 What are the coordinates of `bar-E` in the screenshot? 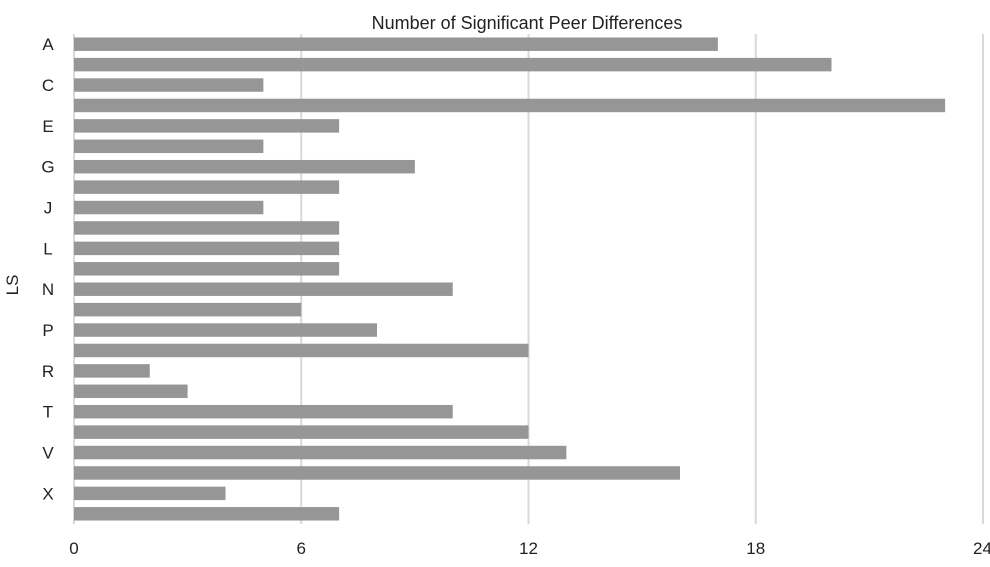 It's located at (207, 126).